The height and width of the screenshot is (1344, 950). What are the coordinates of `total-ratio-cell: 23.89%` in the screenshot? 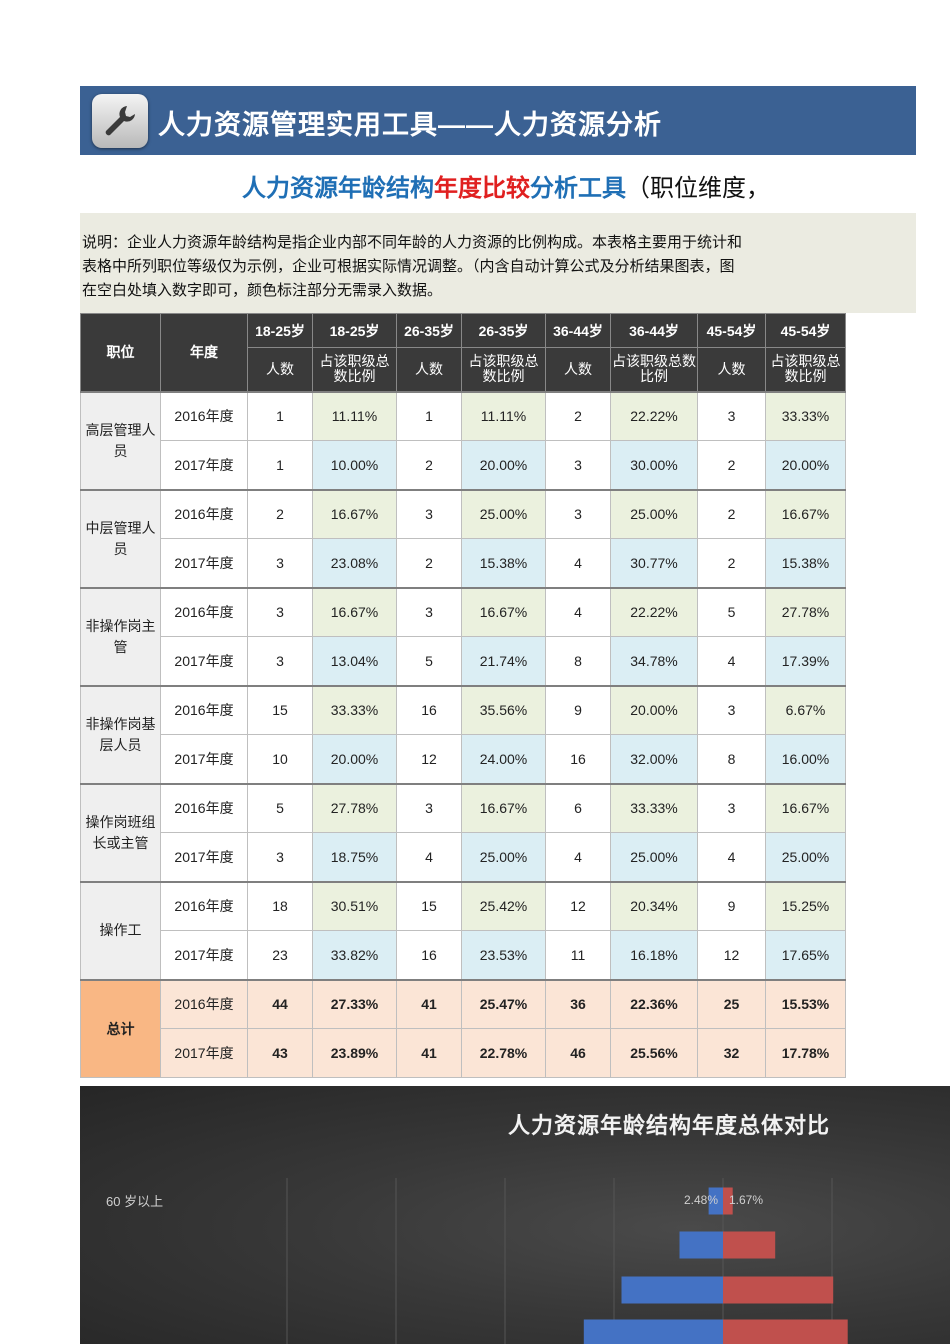 It's located at (354, 1053).